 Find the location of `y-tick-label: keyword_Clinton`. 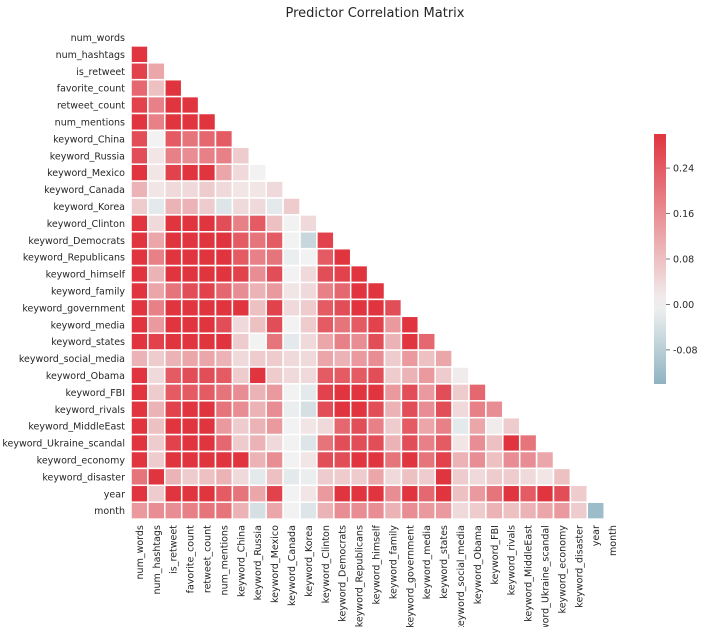

y-tick-label: keyword_Clinton is located at coordinates (86, 224).